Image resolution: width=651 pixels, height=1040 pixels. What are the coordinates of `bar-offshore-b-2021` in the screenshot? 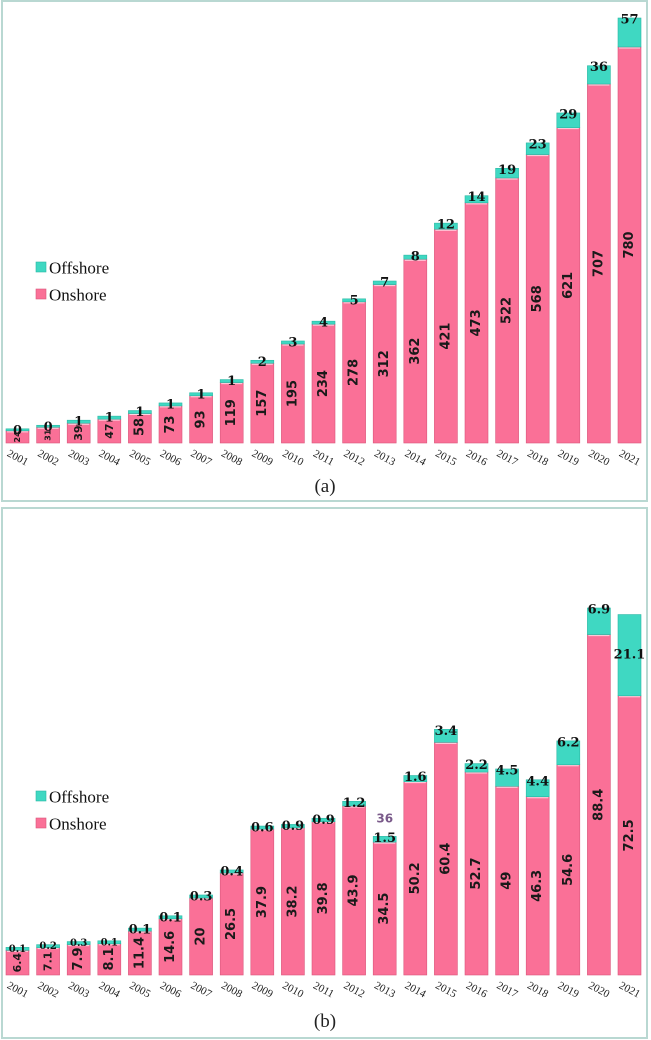 It's located at (629, 655).